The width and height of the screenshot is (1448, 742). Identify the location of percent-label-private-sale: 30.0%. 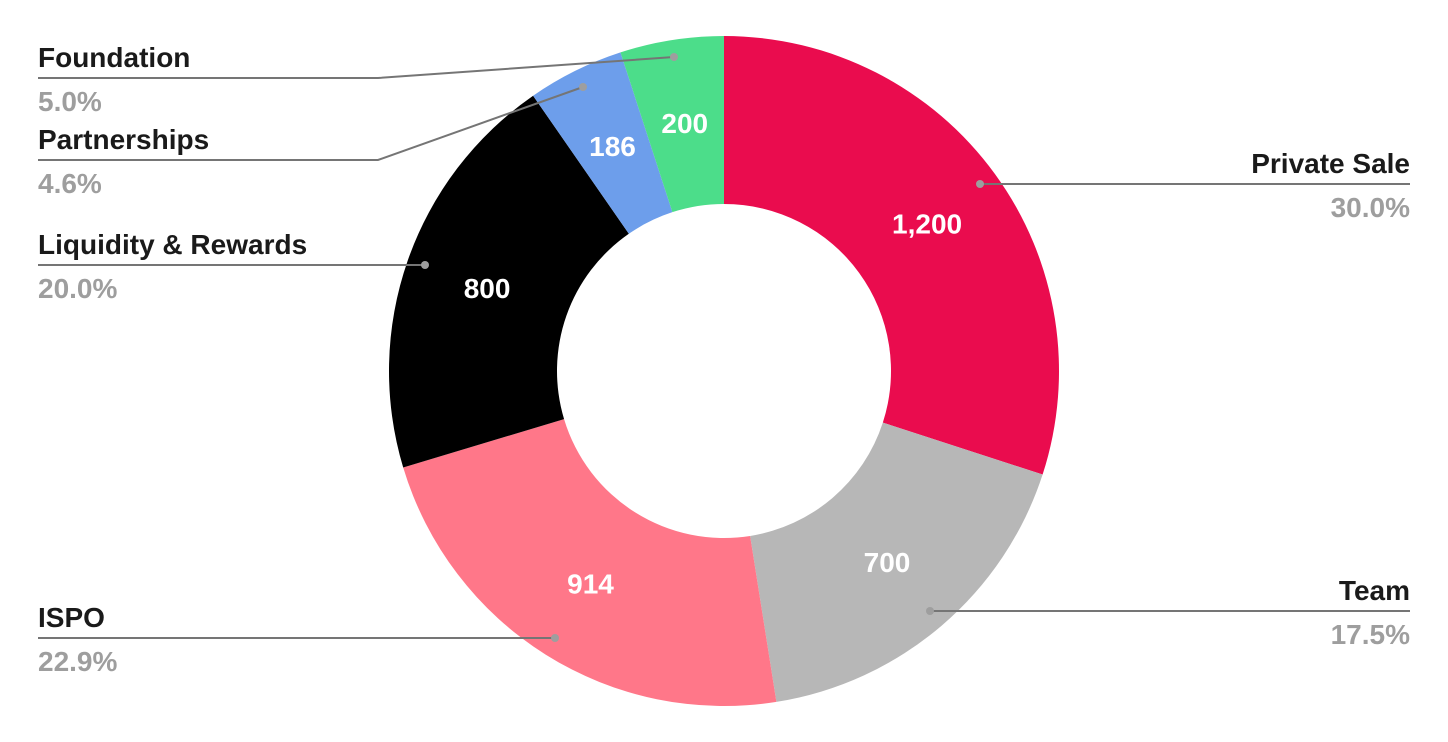
(1370, 207).